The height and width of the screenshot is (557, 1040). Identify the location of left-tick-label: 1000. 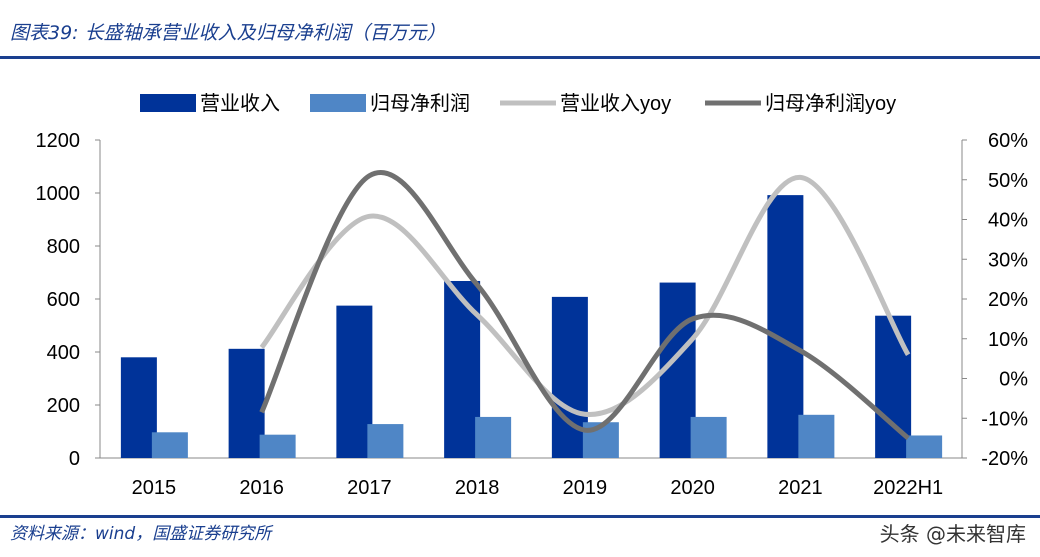
(58, 194).